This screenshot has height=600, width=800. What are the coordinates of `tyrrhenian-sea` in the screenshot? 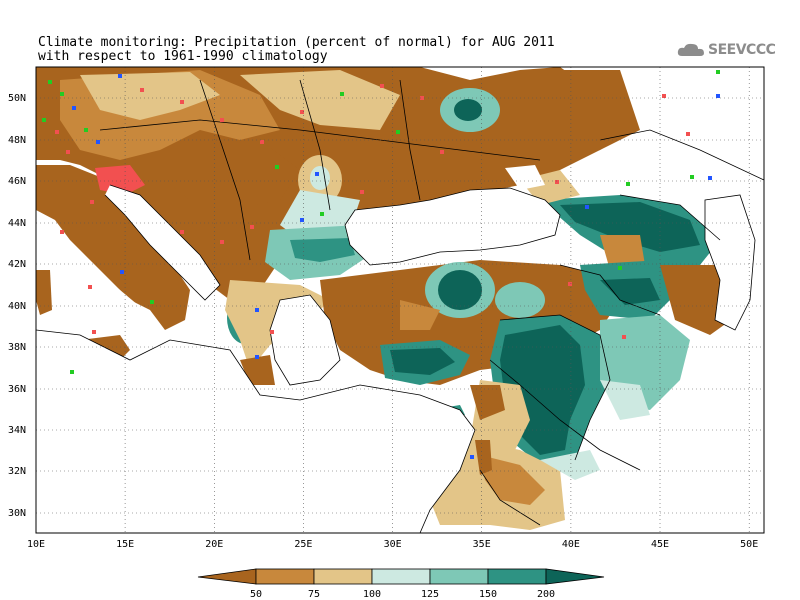 It's located at (100, 290).